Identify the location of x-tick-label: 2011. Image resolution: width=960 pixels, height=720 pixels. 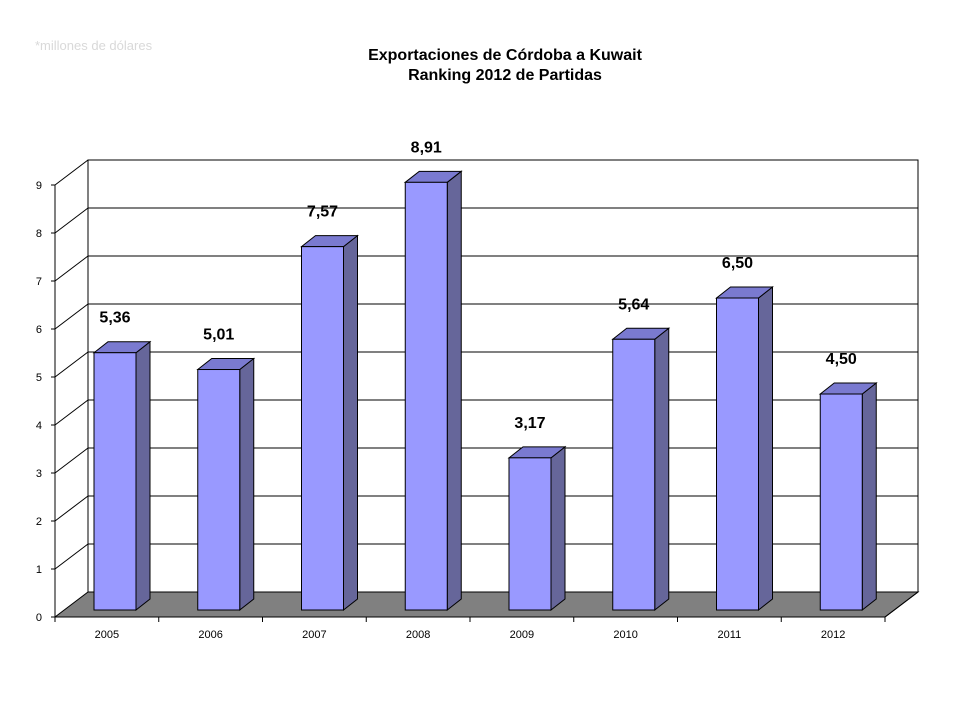
(730, 635).